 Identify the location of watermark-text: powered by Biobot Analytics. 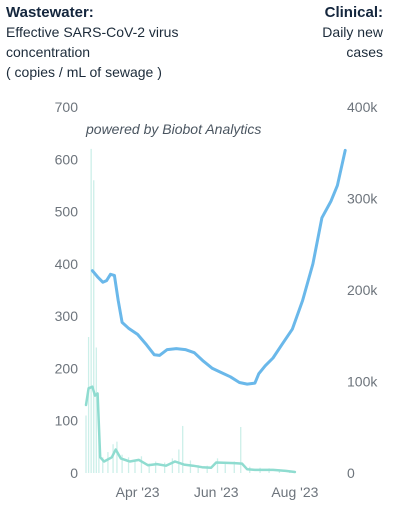
(173, 129).